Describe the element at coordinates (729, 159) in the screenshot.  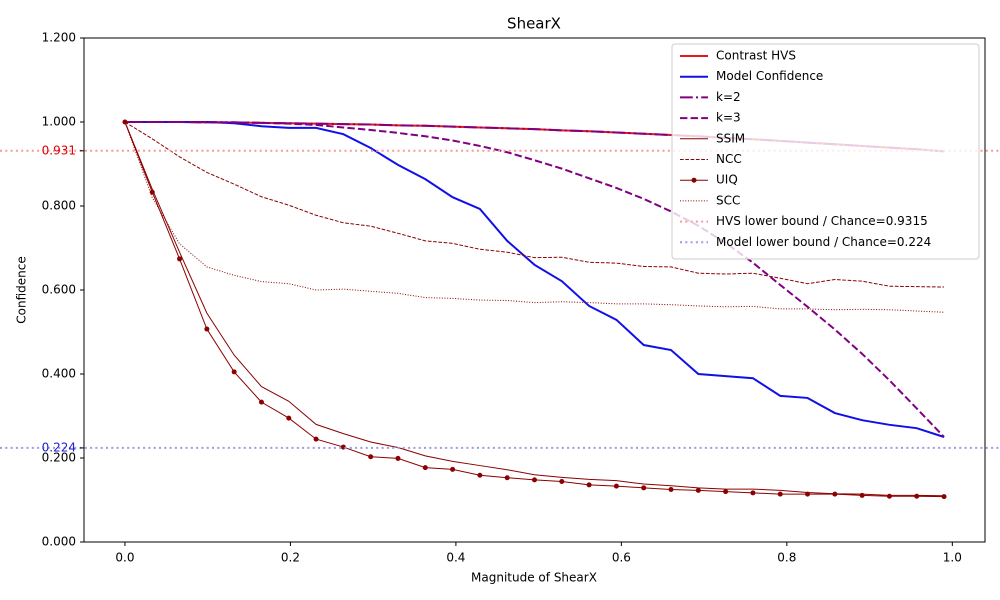
I see `legend-label: NCC` at that location.